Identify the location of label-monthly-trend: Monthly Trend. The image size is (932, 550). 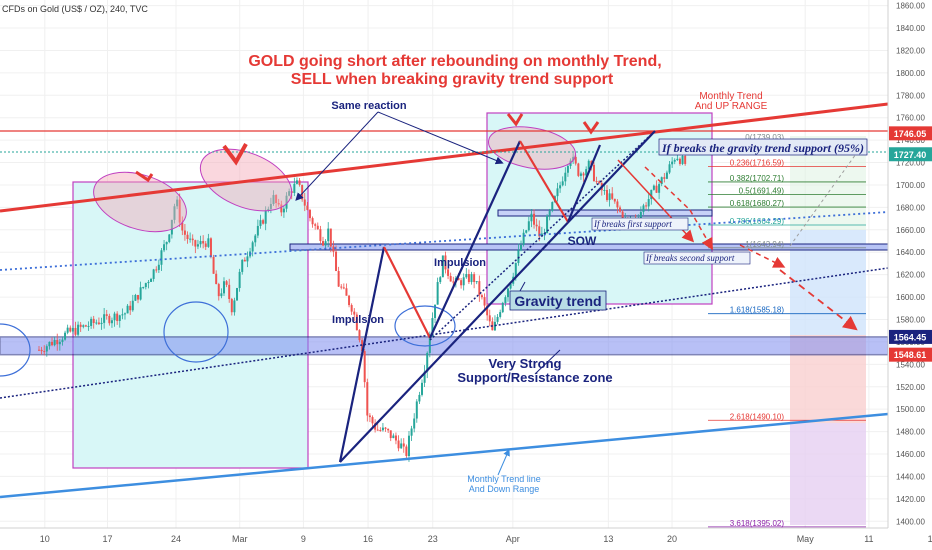
(730, 96).